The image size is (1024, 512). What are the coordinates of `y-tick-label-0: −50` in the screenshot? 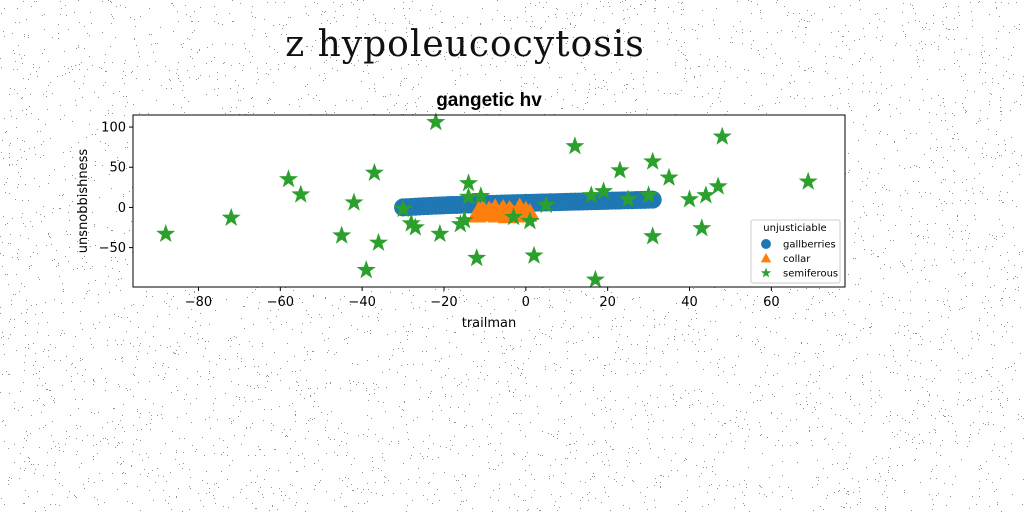 It's located at (112, 248).